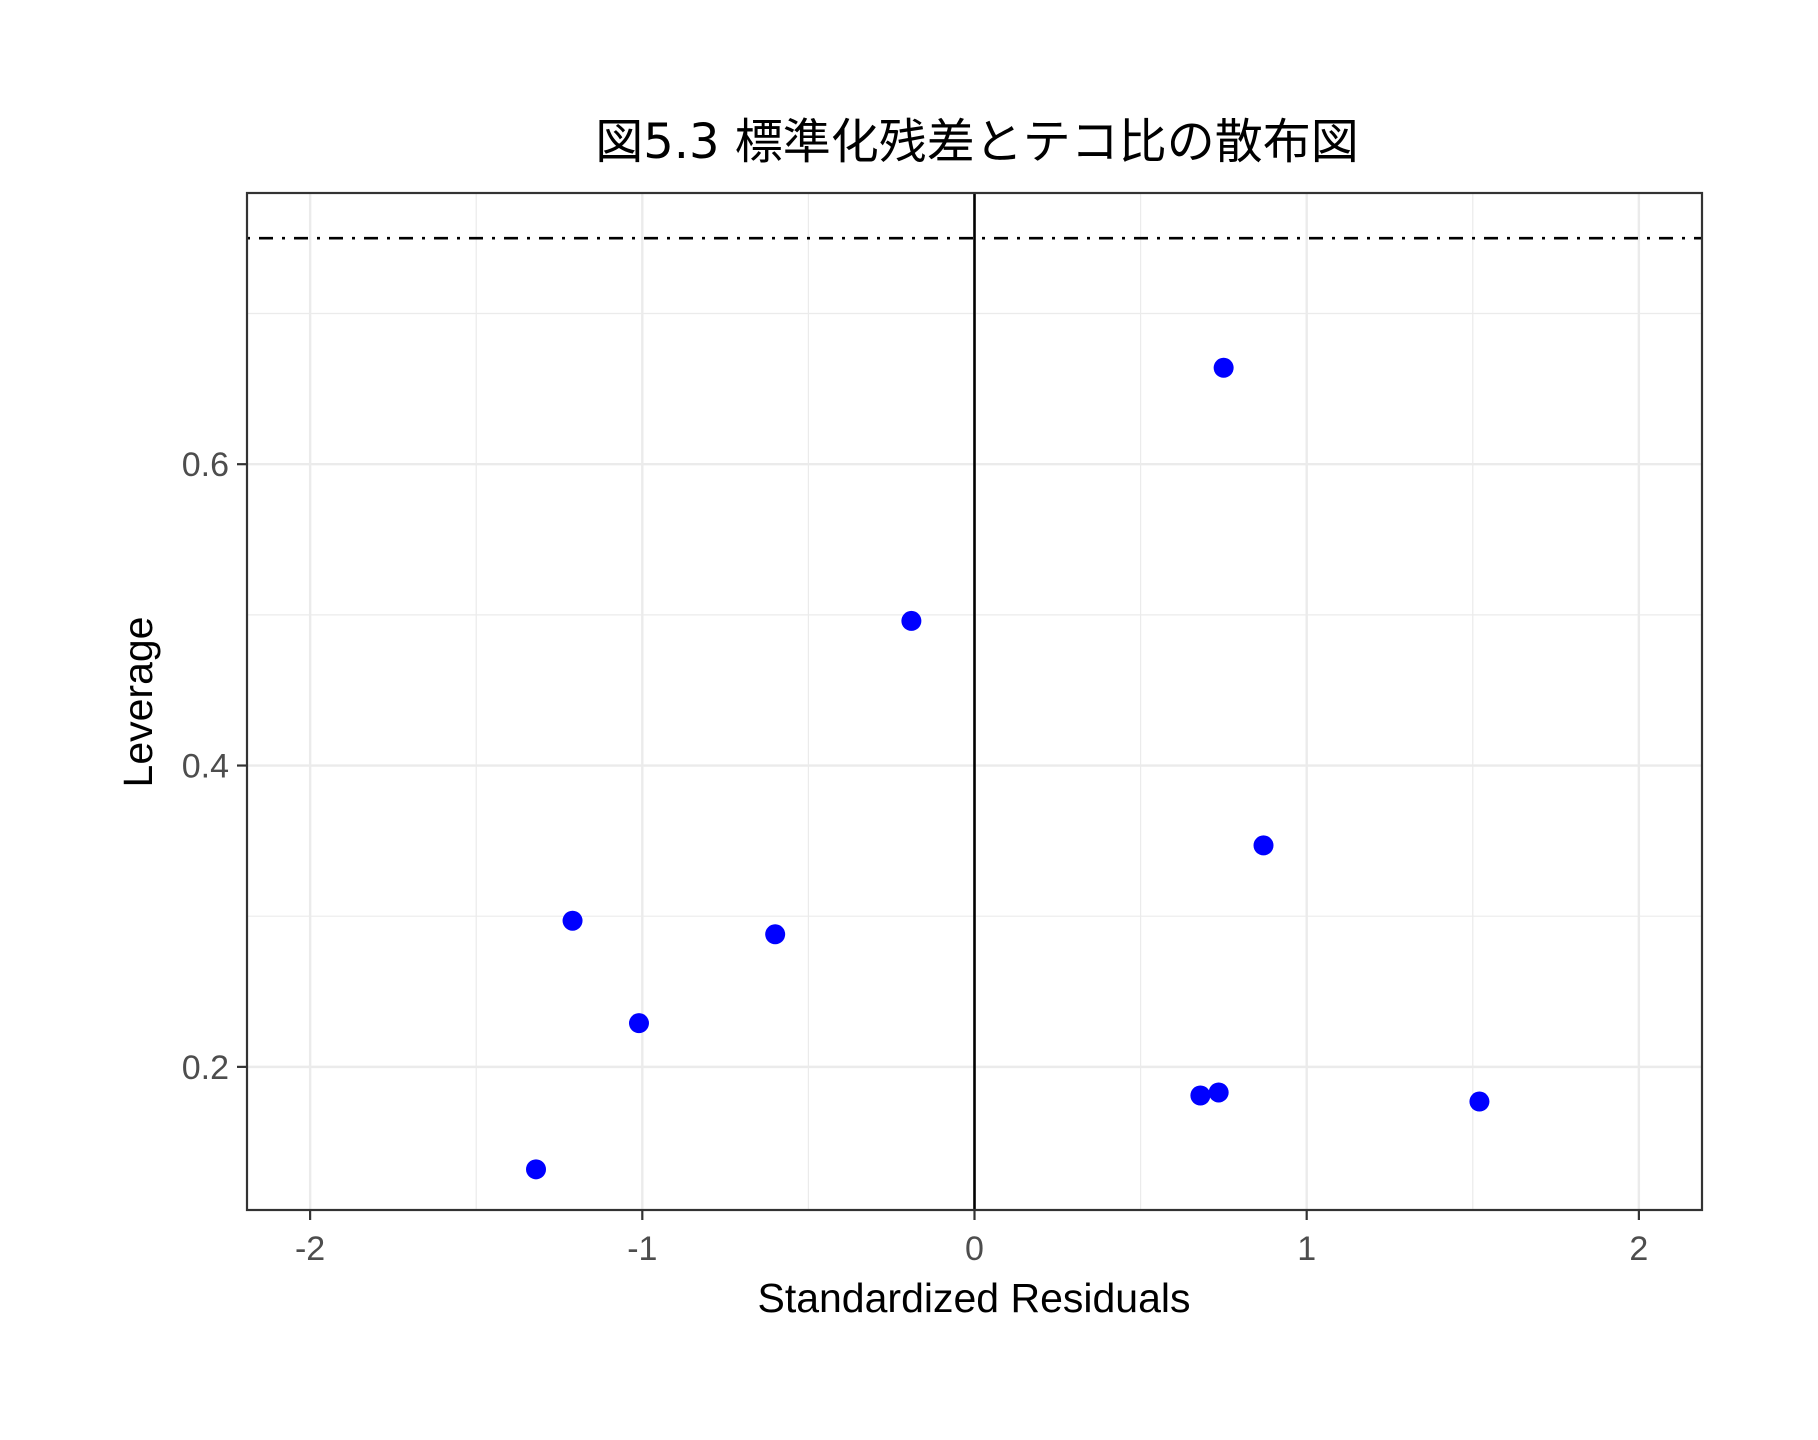 Image resolution: width=1818 pixels, height=1440 pixels. Describe the element at coordinates (310, 1249) in the screenshot. I see `x-tick-label: -2` at that location.